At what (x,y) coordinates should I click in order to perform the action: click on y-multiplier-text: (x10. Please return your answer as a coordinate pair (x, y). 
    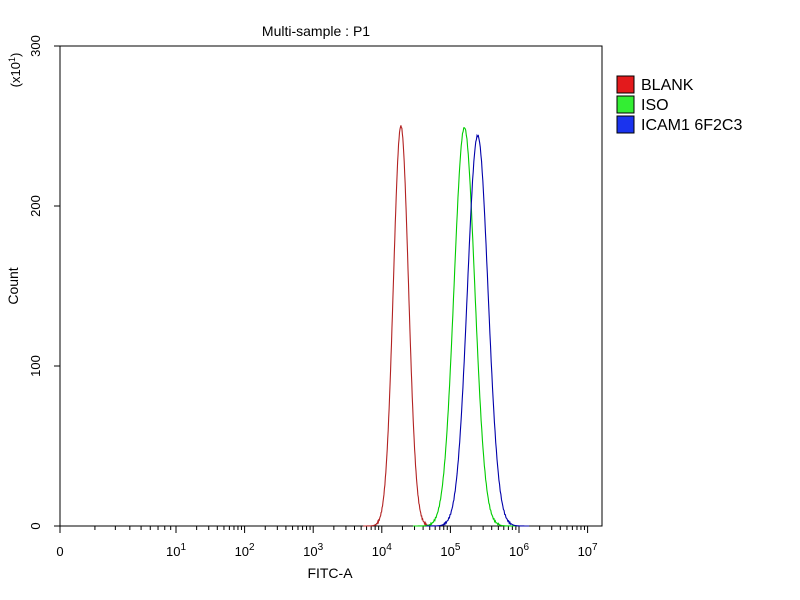
    Looking at the image, I should click on (15, 74).